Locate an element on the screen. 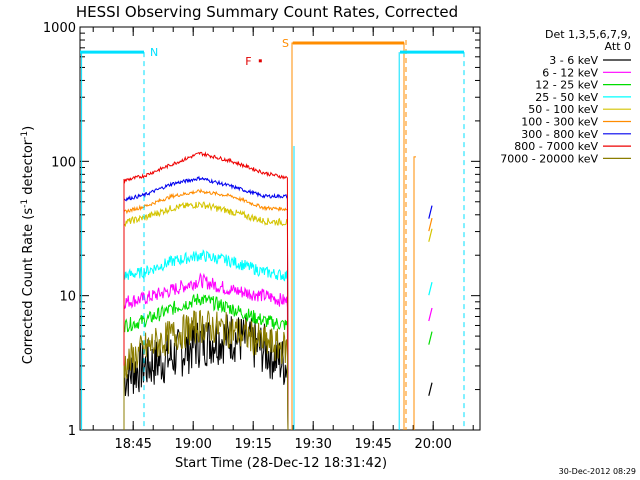 This screenshot has width=640, height=480. y-tick-label: 1000 is located at coordinates (59, 28).